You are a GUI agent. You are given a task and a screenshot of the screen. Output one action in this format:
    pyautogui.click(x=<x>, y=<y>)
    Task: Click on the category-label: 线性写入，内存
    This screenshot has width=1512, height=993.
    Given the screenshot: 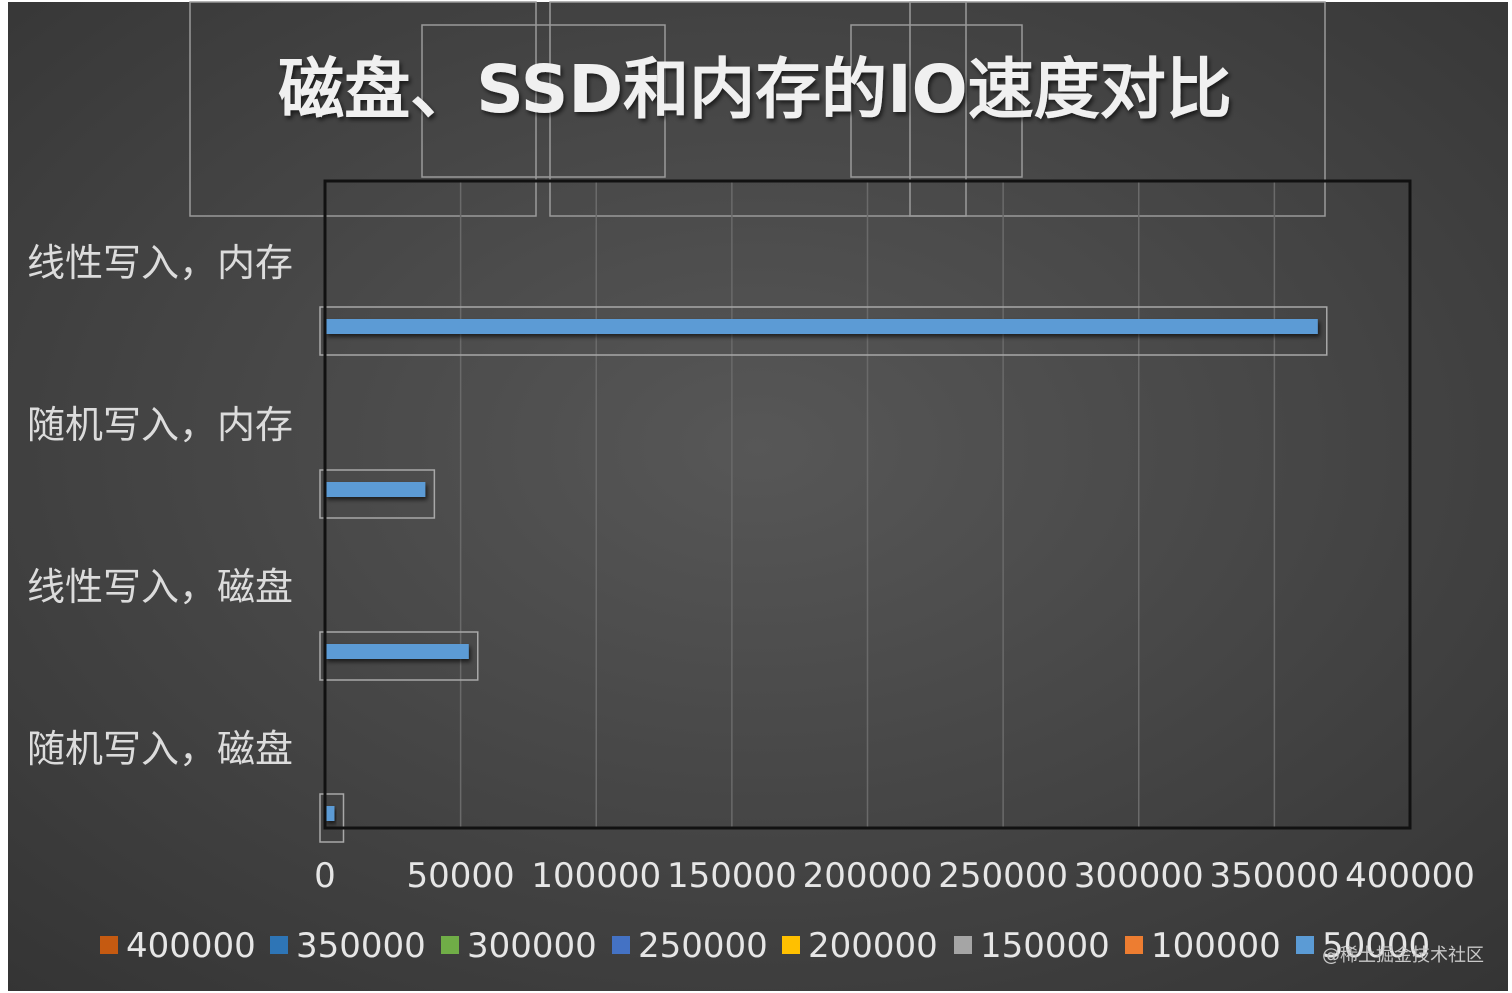 What is the action you would take?
    pyautogui.click(x=160, y=263)
    